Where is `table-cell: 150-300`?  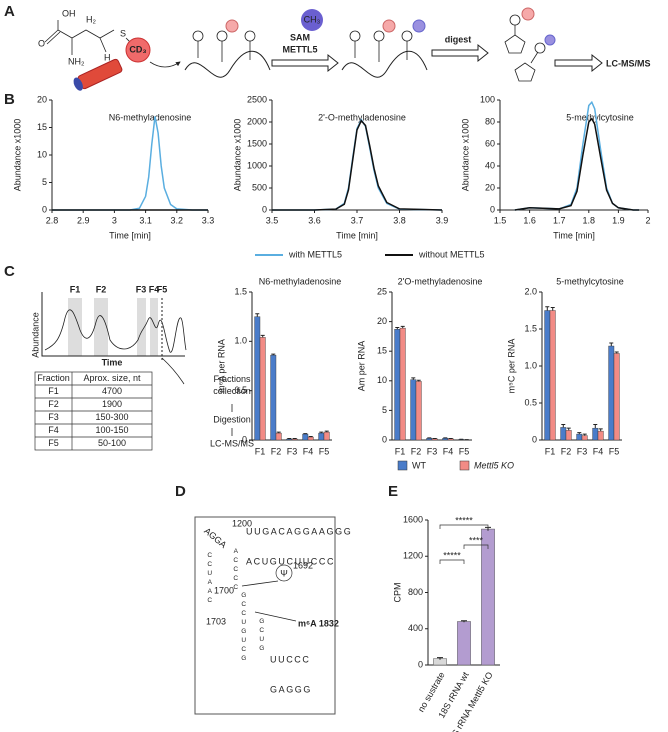
table-cell: 150-300 is located at coordinates (111, 417).